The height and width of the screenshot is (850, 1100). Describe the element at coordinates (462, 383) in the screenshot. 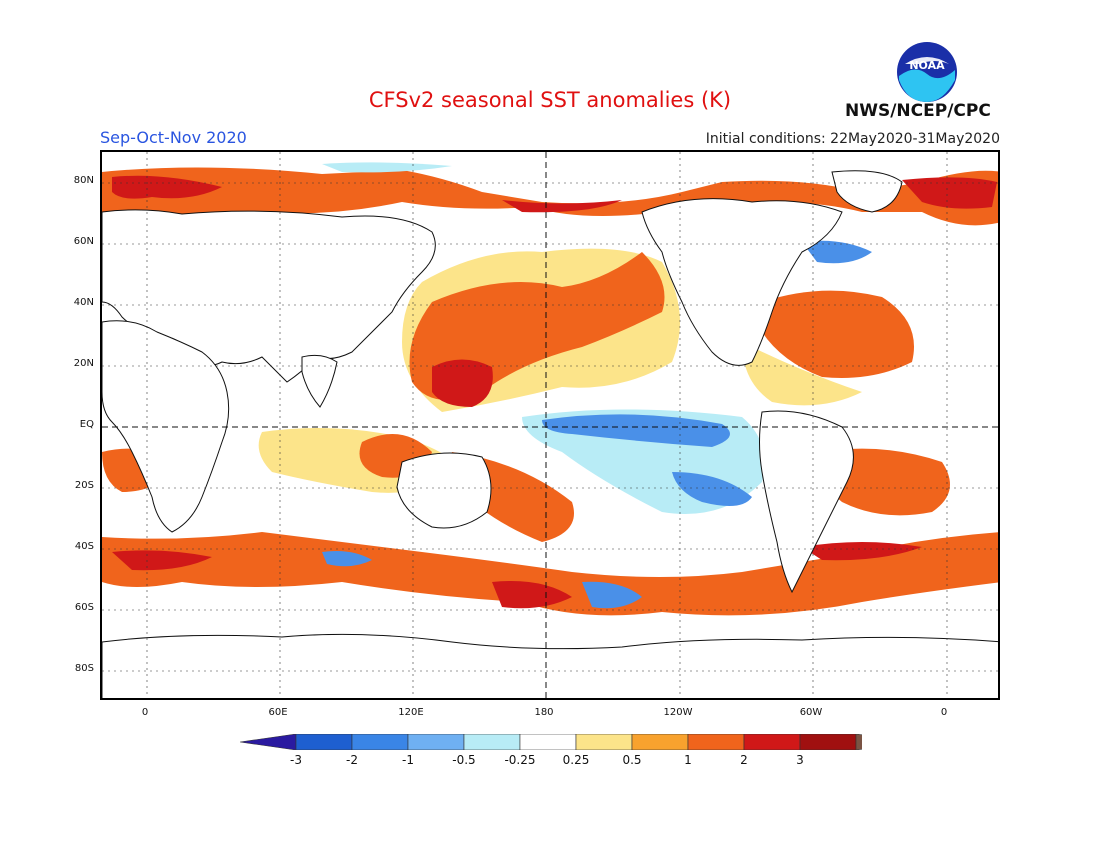

I see `kuroshio-strong` at that location.